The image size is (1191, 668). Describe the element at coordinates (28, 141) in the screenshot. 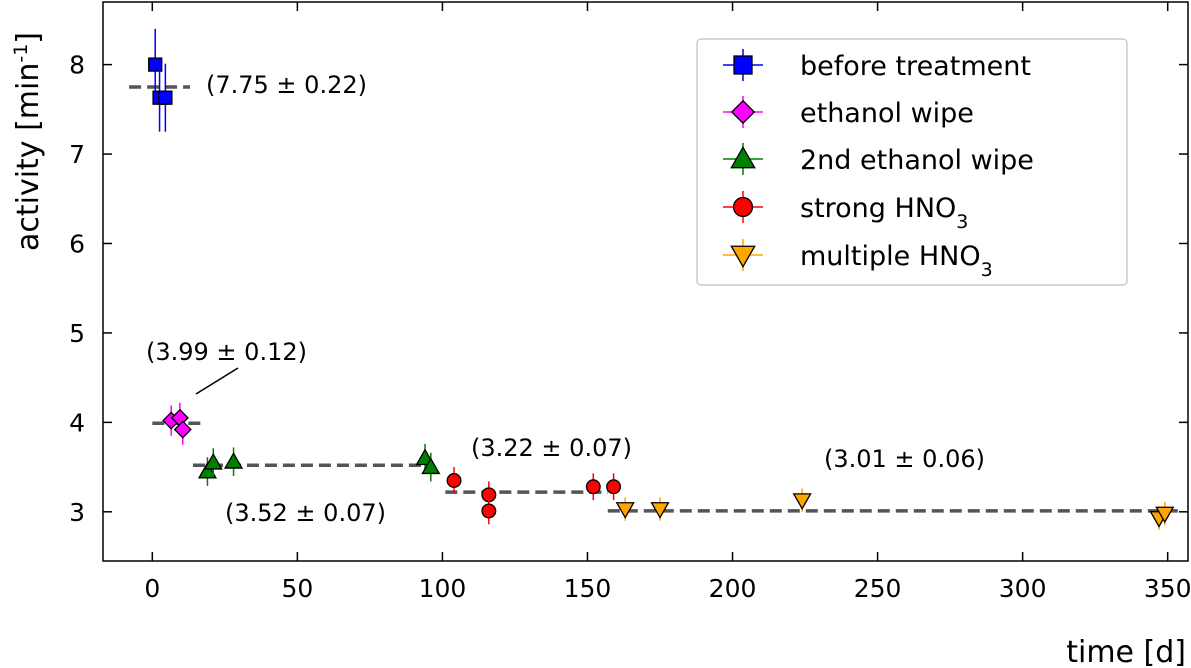

I see `y-axis-label: activity [min-1]` at that location.